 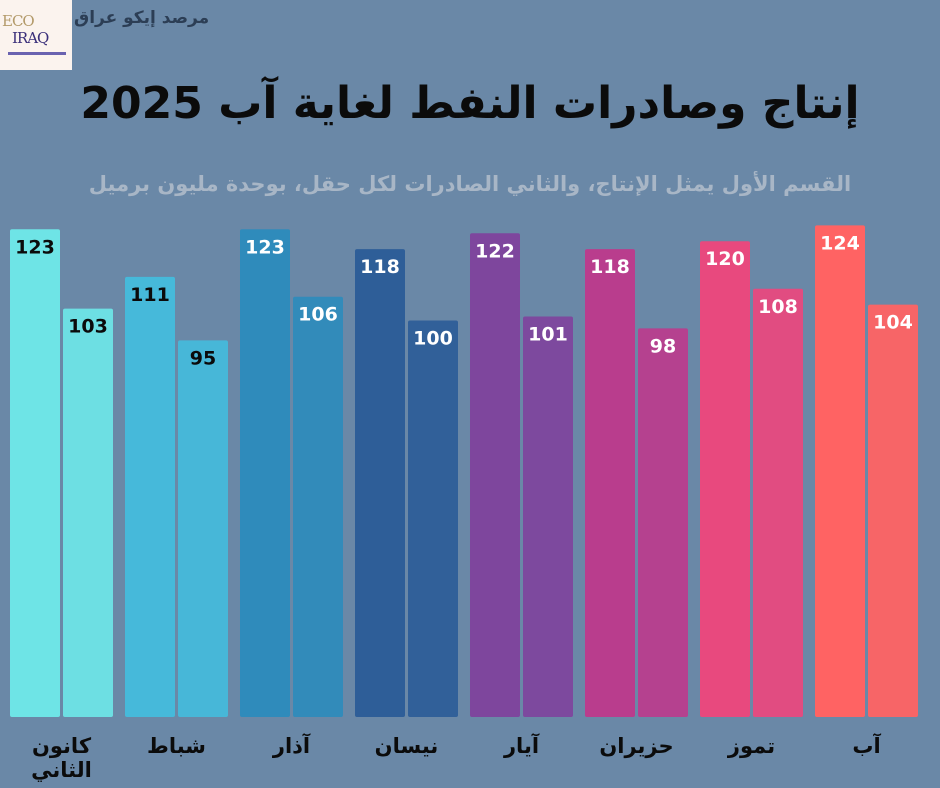 I want to click on data-label: 103, so click(x=88, y=327).